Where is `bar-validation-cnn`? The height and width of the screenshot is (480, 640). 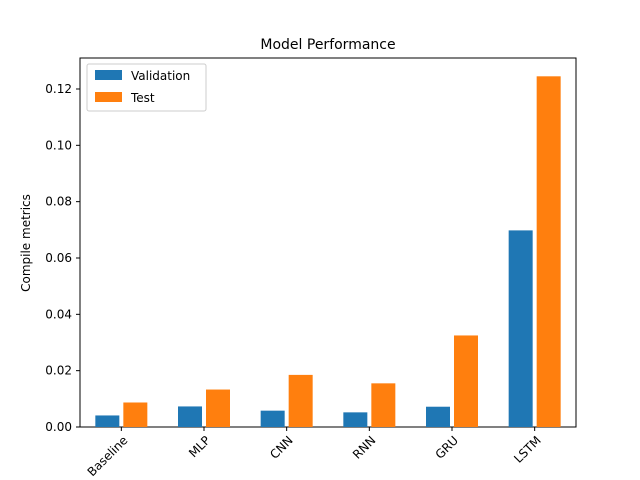
bar-validation-cnn is located at coordinates (272, 418).